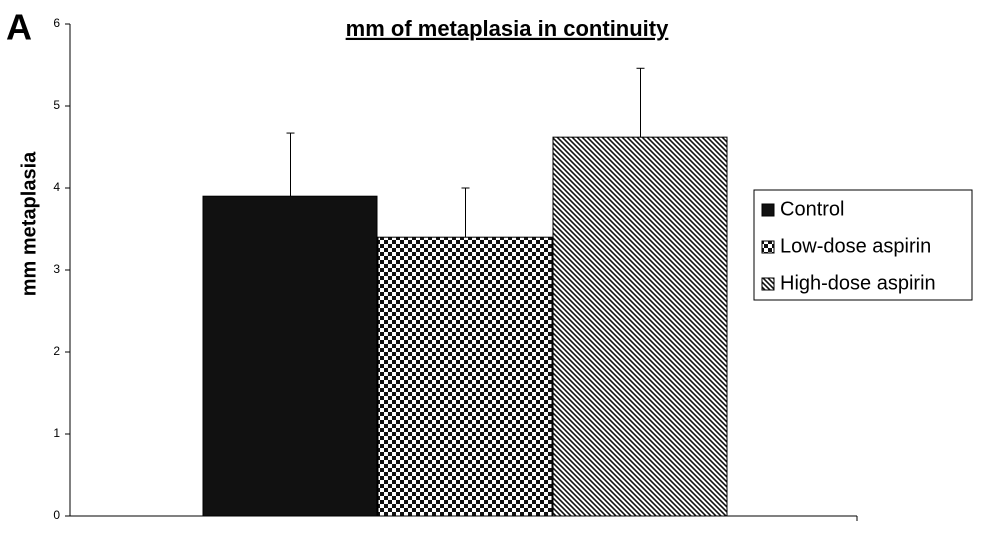  What do you see at coordinates (56, 269) in the screenshot?
I see `y-tick-label: 3` at bounding box center [56, 269].